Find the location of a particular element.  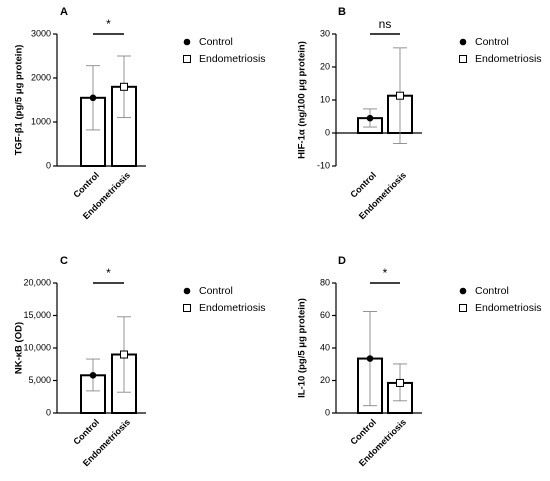

y-tick-label: -10 is located at coordinates (323, 165).